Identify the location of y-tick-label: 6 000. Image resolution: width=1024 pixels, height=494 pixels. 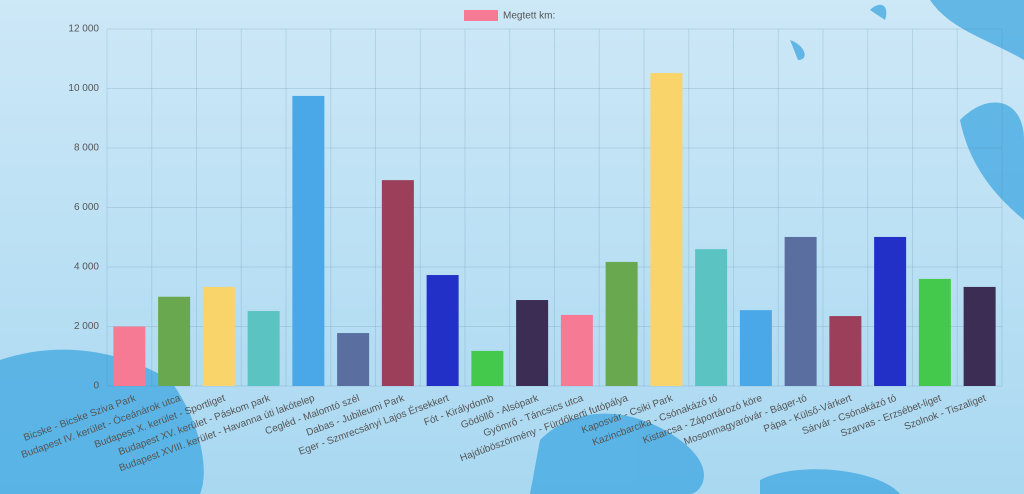
(86, 207).